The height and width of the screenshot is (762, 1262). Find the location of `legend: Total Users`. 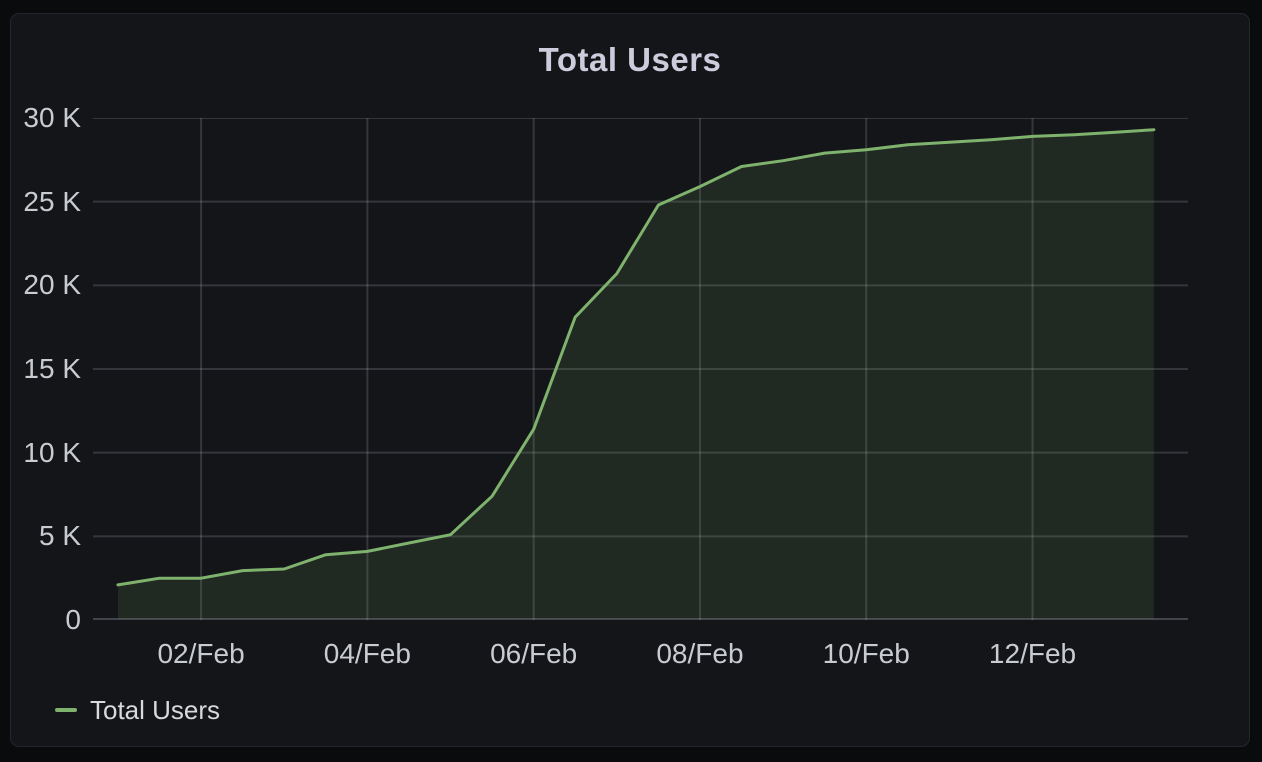

legend: Total Users is located at coordinates (137, 710).